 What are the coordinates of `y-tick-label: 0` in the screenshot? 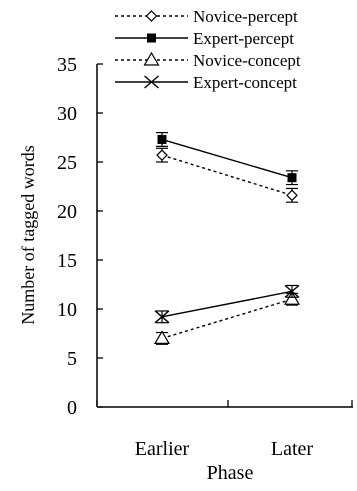 It's located at (72, 408).